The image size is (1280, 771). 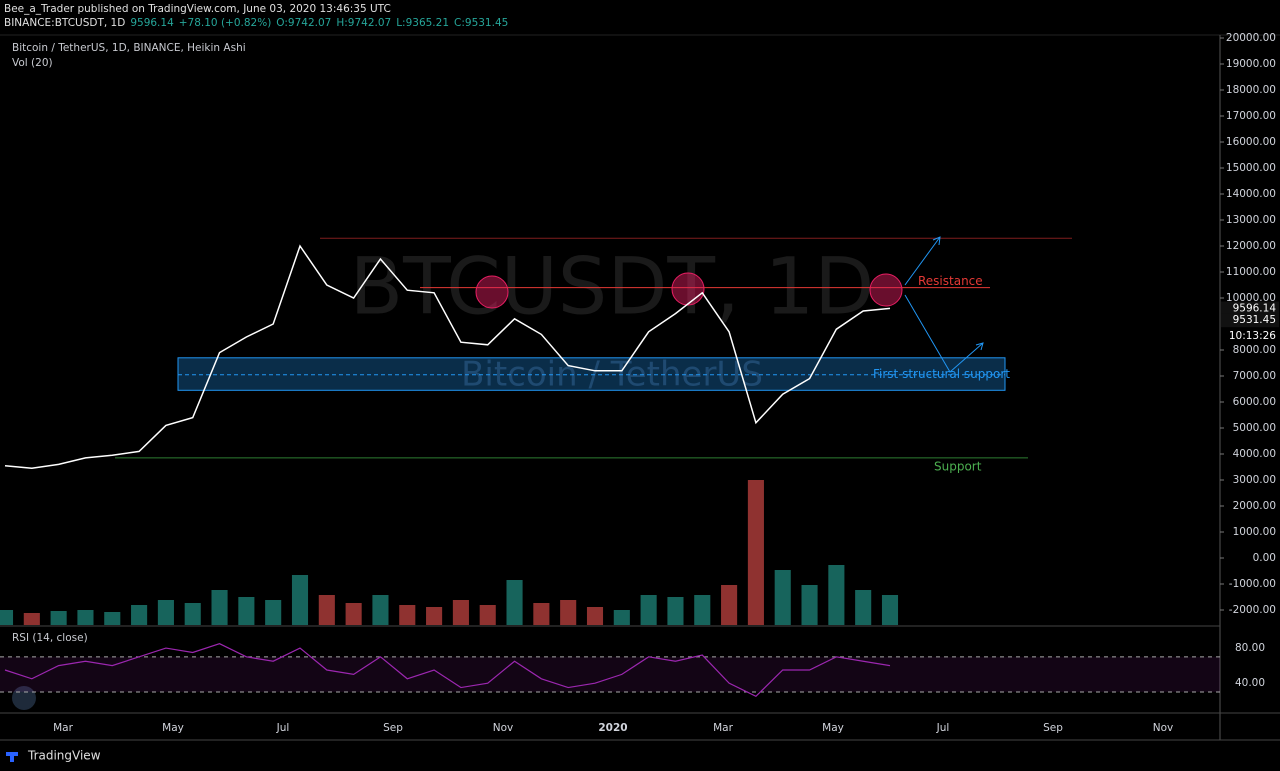 I want to click on y-tick-label: 3000.00, so click(x=1254, y=480).